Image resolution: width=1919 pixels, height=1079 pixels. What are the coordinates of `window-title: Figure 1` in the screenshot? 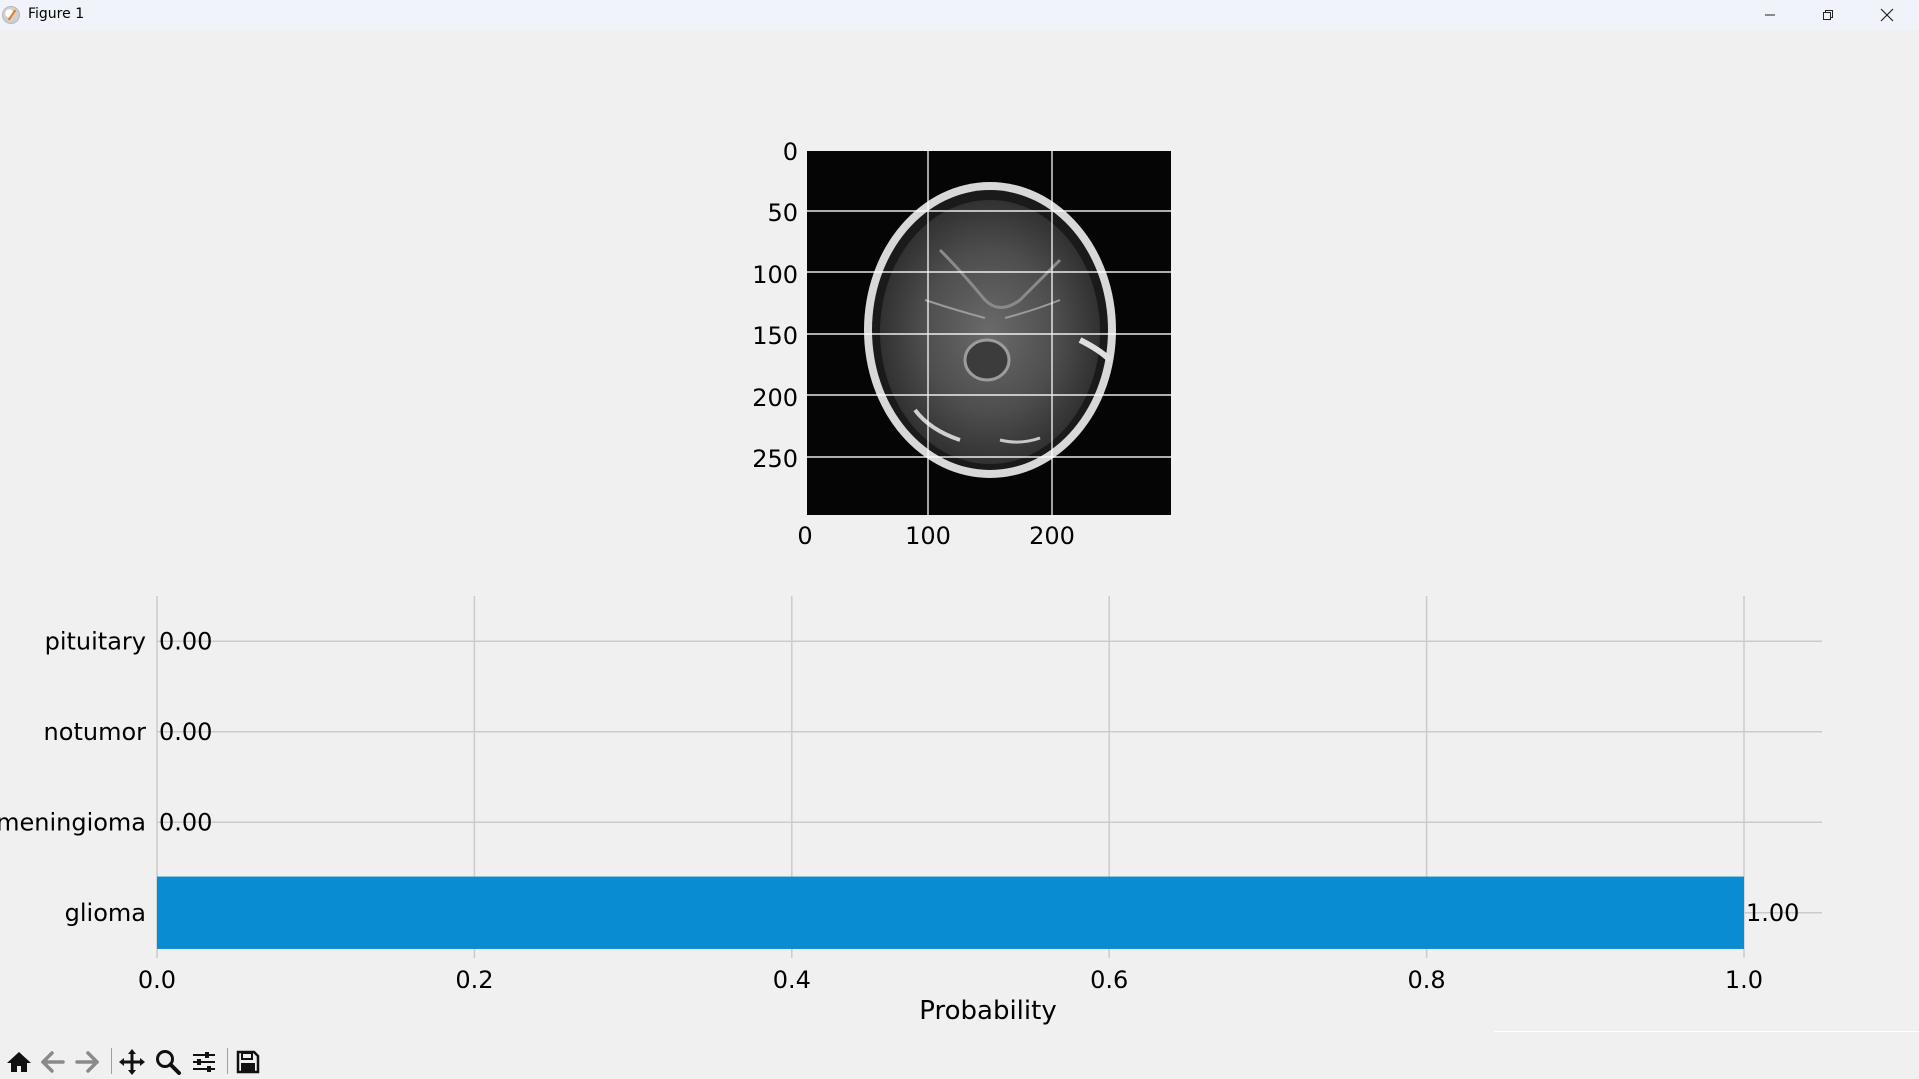 It's located at (56, 14).